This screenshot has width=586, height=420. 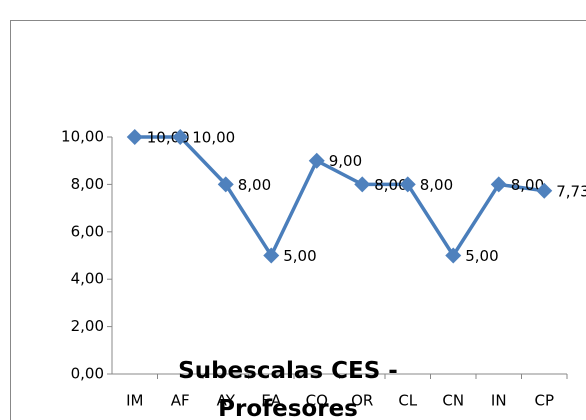 What do you see at coordinates (407, 401) in the screenshot?
I see `x-tick-label: CL` at bounding box center [407, 401].